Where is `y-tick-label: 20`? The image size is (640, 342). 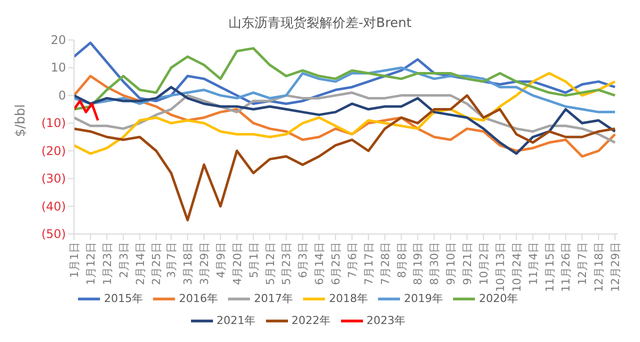
y-tick-label: 20 is located at coordinates (58, 40).